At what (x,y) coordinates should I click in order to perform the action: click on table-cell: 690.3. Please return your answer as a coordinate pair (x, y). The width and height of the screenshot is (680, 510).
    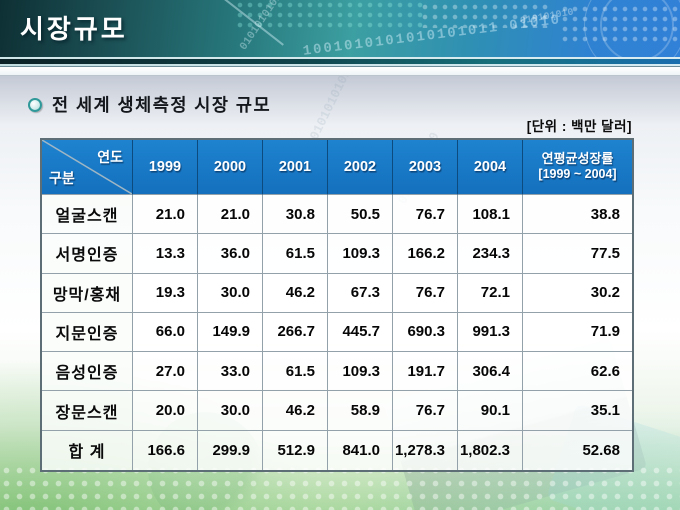
    Looking at the image, I should click on (425, 332).